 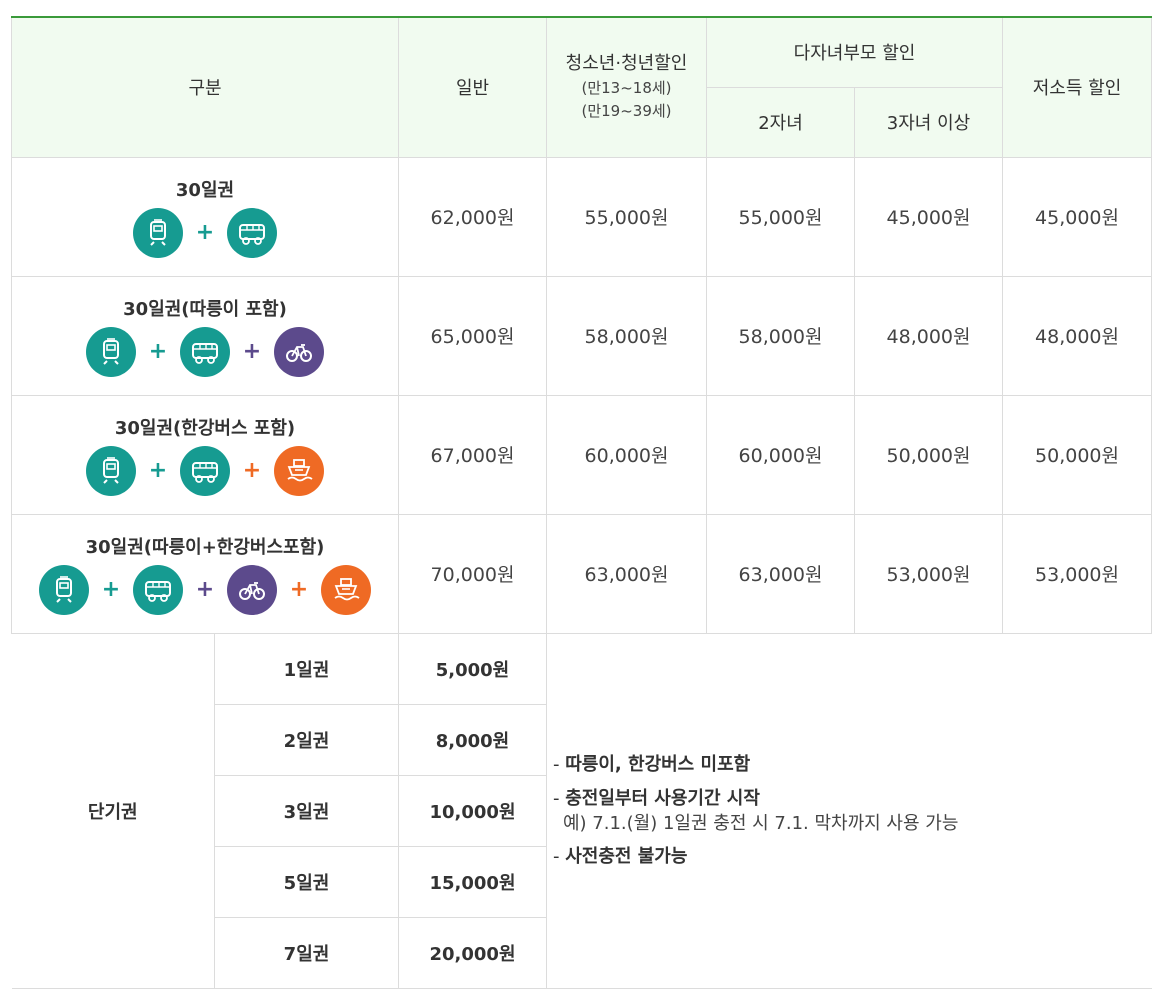 What do you see at coordinates (472, 668) in the screenshot?
I see `short-term-price: 5,000원` at bounding box center [472, 668].